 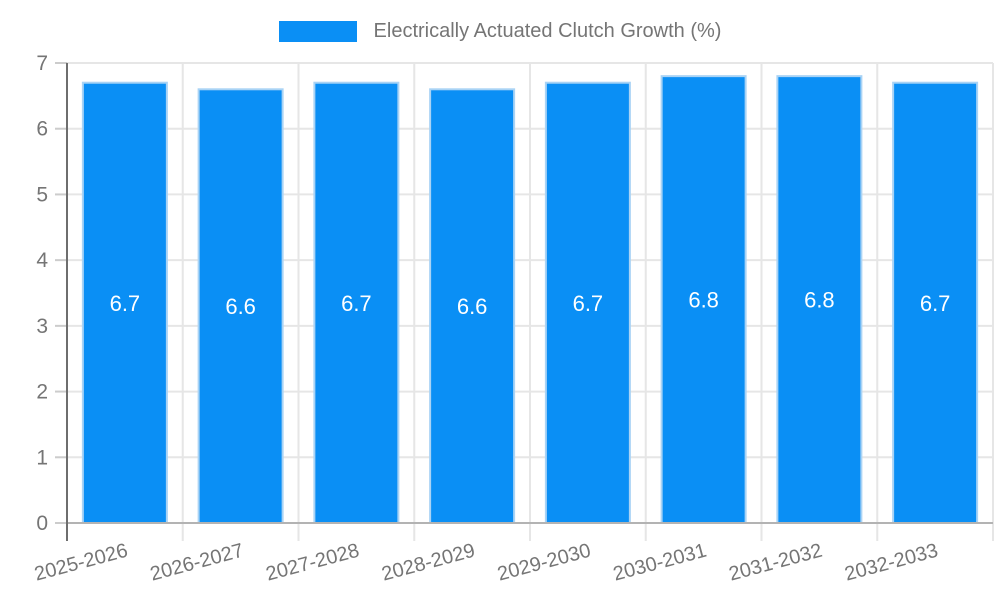 What do you see at coordinates (42, 260) in the screenshot?
I see `y-axis-label: 4` at bounding box center [42, 260].